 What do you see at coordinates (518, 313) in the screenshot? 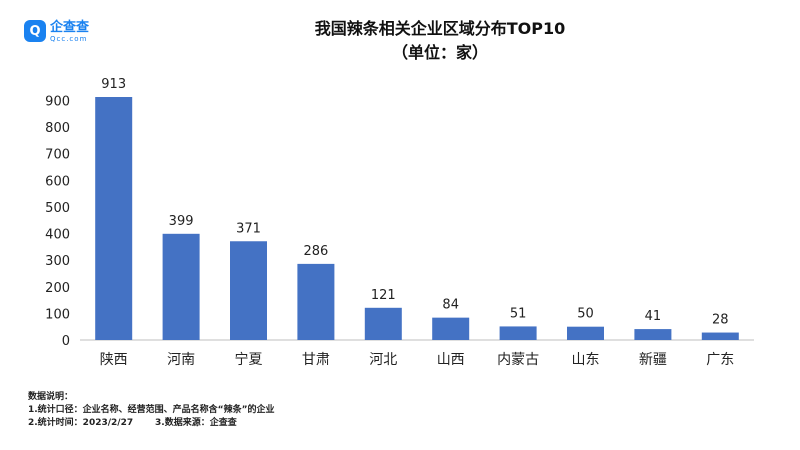
I see `bar-value-label: 51` at bounding box center [518, 313].